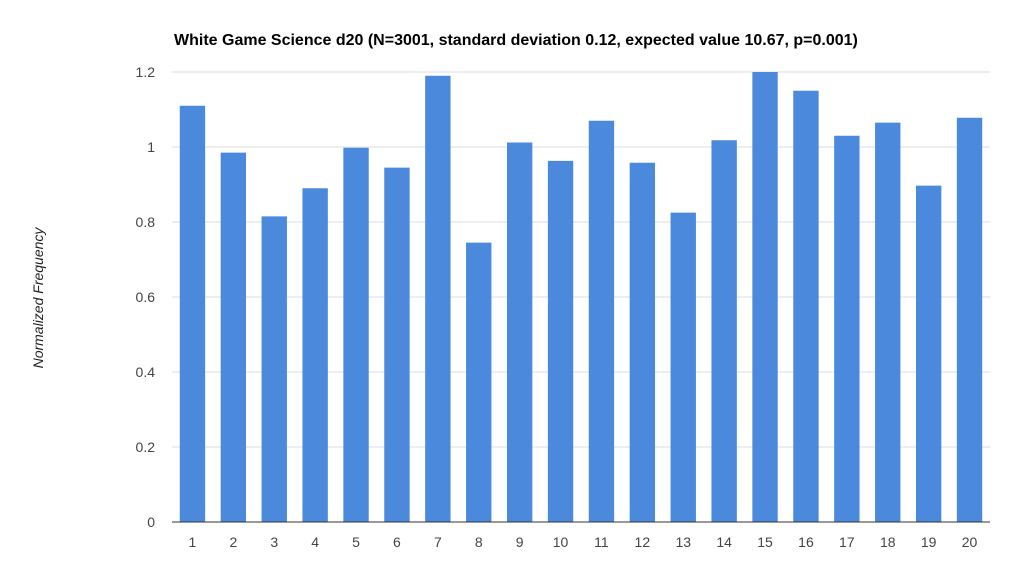 The height and width of the screenshot is (576, 1016). What do you see at coordinates (583, 542) in the screenshot?
I see `x-axis-ticks: 1 2 3 4 5 6 7 8 9 10 11 12 13 14 15 16 17 18 19 20` at bounding box center [583, 542].